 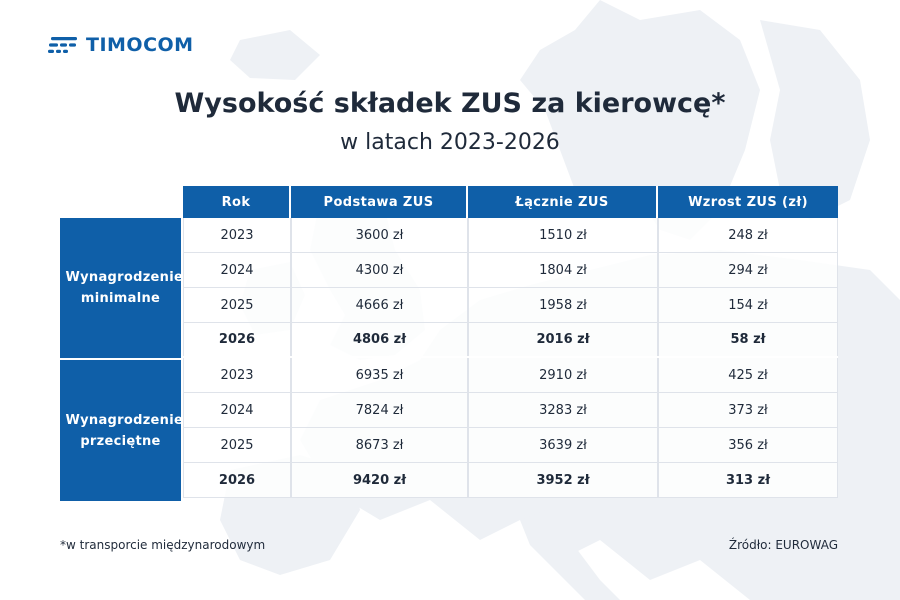 What do you see at coordinates (237, 202) in the screenshot?
I see `column-header-year: Rok` at bounding box center [237, 202].